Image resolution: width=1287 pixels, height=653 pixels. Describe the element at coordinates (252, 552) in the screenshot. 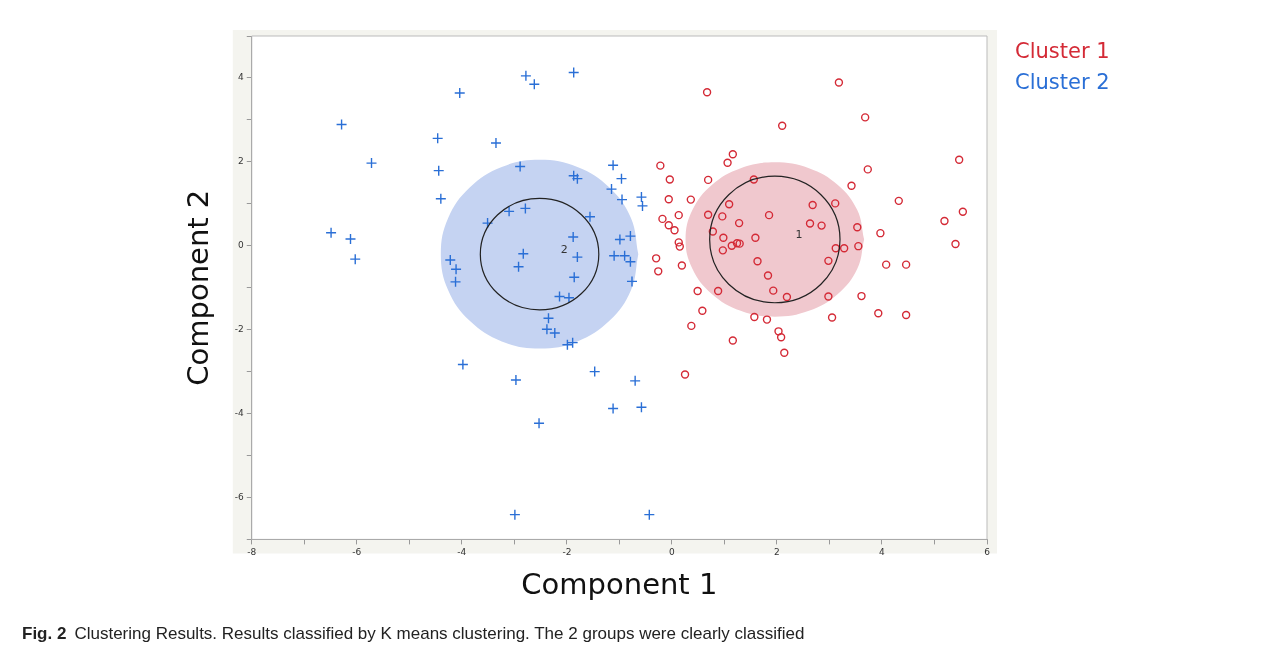

I see `x-tick-label: -8` at that location.